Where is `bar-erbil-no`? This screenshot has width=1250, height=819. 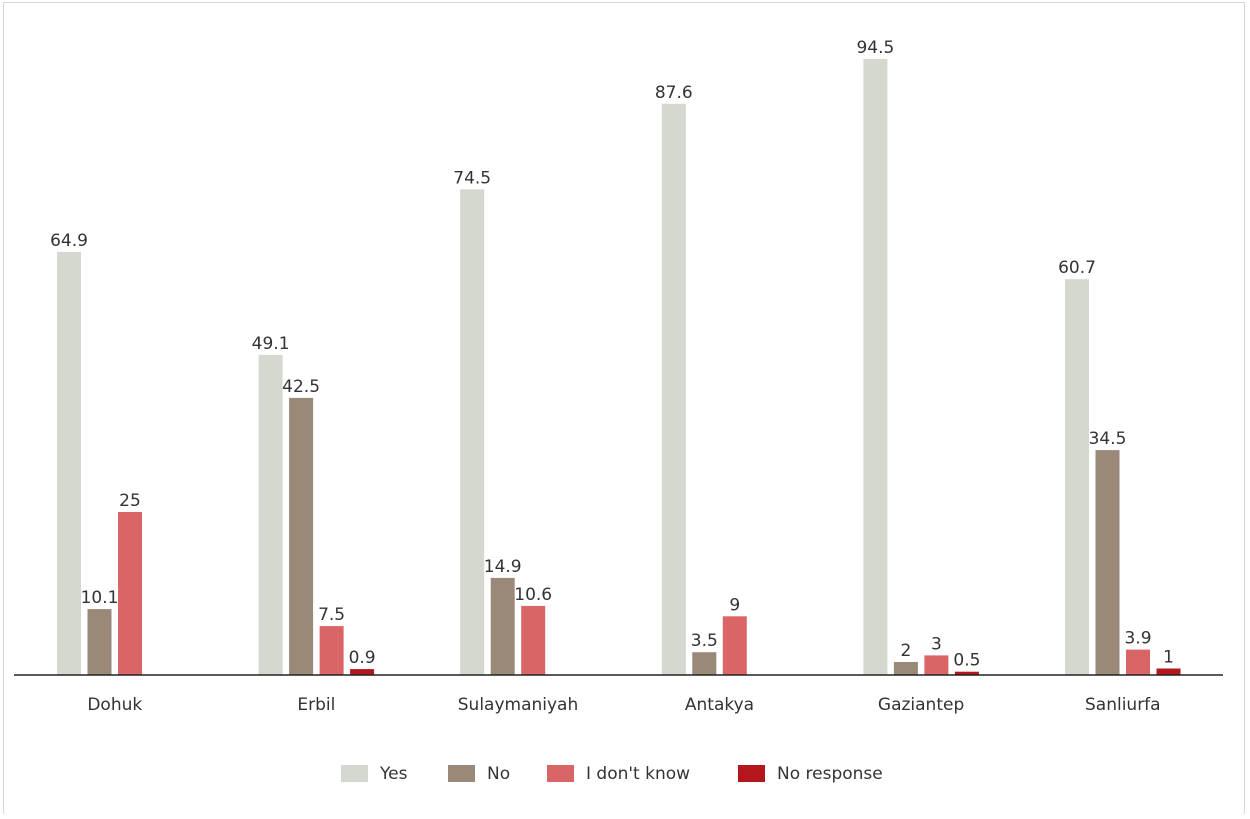 bar-erbil-no is located at coordinates (301, 536).